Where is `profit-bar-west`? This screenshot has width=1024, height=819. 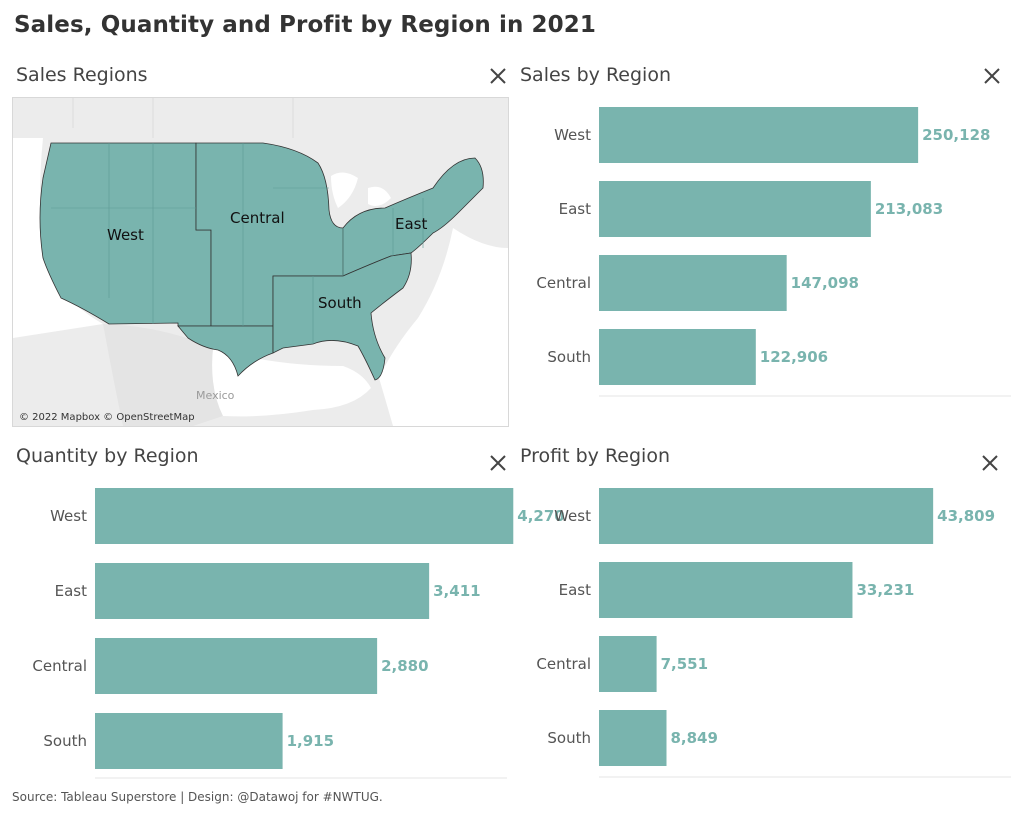 profit-bar-west is located at coordinates (766, 516).